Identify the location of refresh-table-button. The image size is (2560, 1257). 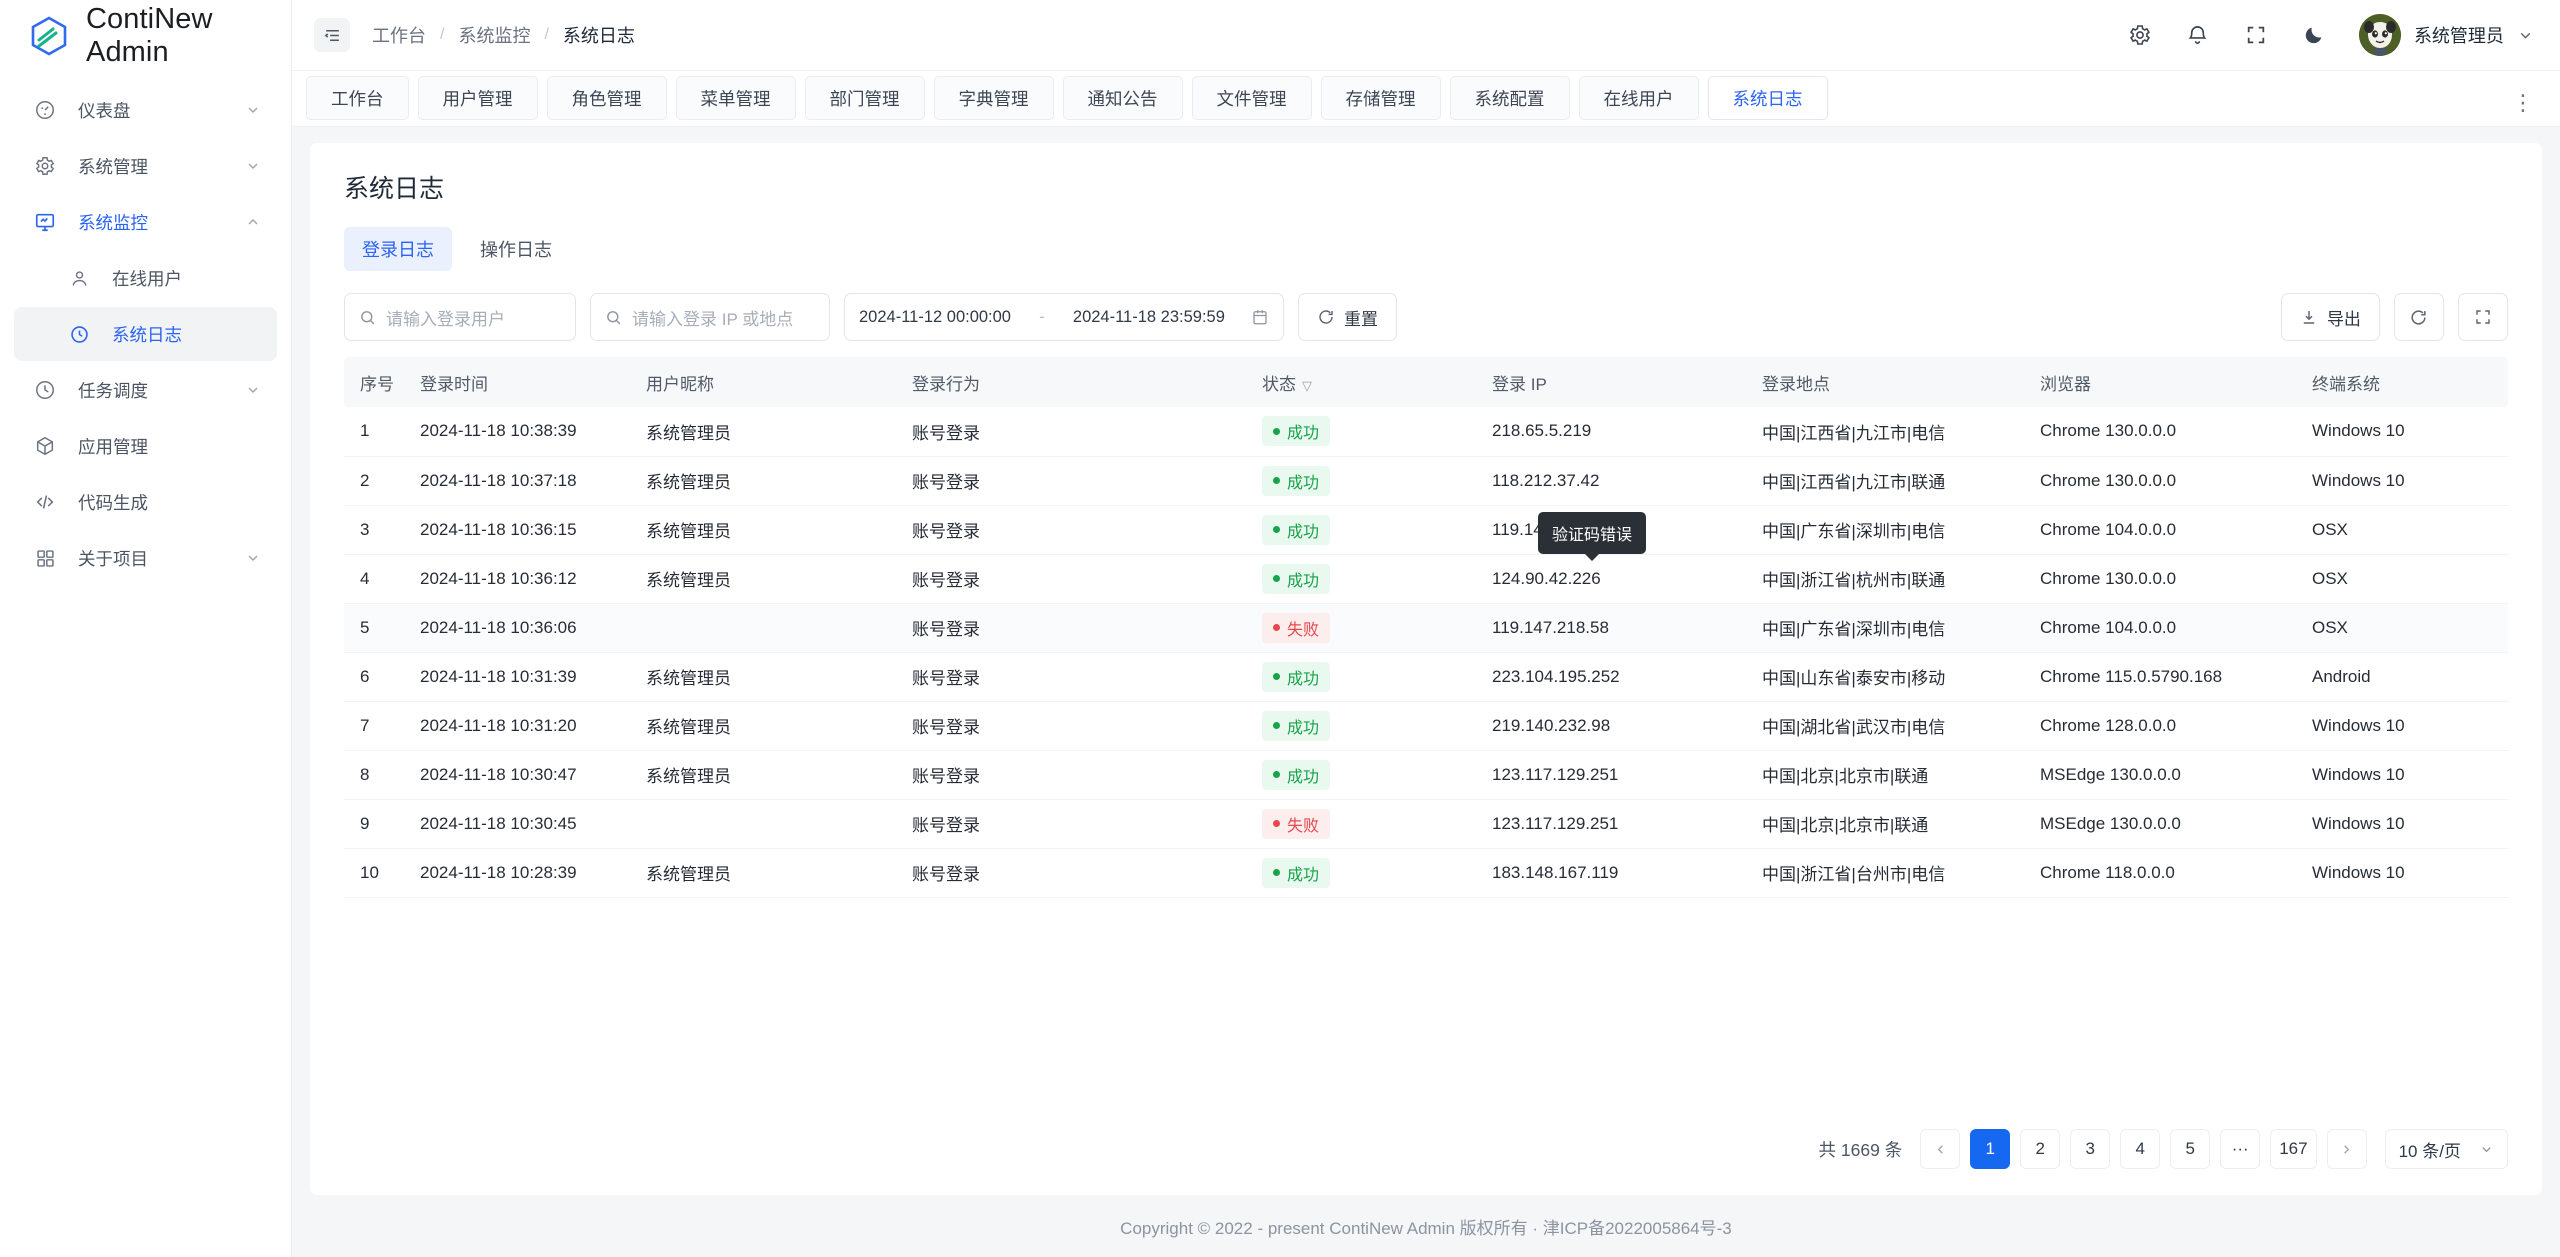
(2418, 317).